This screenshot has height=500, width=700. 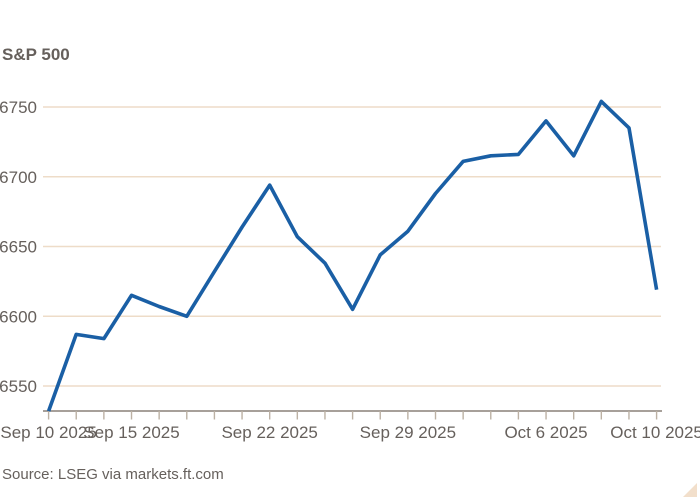 What do you see at coordinates (18, 386) in the screenshot?
I see `y-axis-tick-label: 6550` at bounding box center [18, 386].